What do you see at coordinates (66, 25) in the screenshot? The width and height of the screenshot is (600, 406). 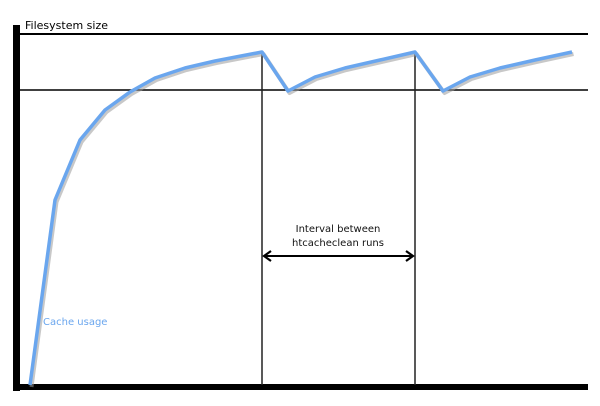 I see `filesystem-size-label: Filesystem size` at bounding box center [66, 25].